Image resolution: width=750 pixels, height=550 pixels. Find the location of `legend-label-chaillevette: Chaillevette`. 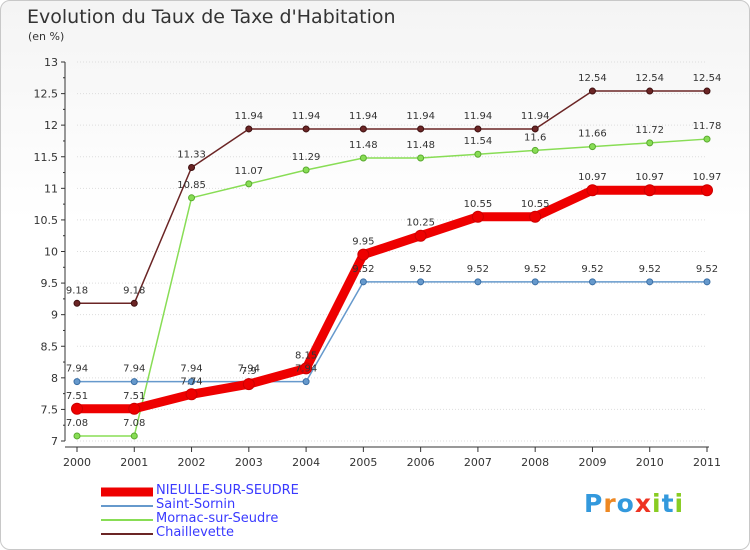

legend-label-chaillevette: Chaillevette is located at coordinates (195, 532).